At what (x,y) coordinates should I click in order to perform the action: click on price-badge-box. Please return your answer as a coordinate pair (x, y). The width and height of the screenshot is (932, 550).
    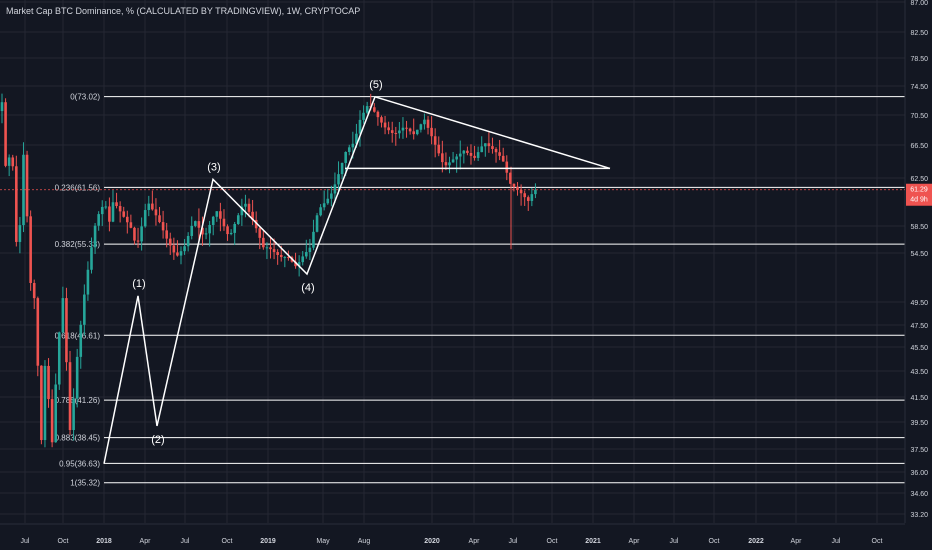
    Looking at the image, I should click on (919, 194).